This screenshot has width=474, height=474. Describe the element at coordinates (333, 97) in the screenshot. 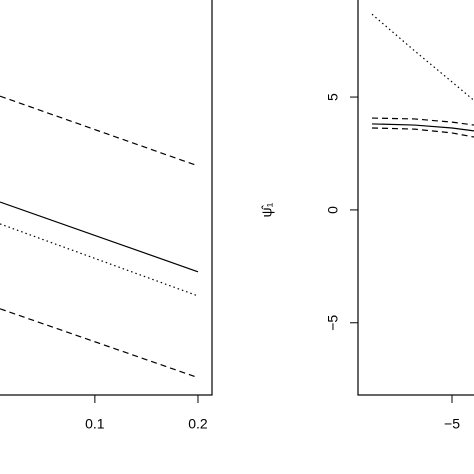

I see `y-tick-label: 5` at that location.